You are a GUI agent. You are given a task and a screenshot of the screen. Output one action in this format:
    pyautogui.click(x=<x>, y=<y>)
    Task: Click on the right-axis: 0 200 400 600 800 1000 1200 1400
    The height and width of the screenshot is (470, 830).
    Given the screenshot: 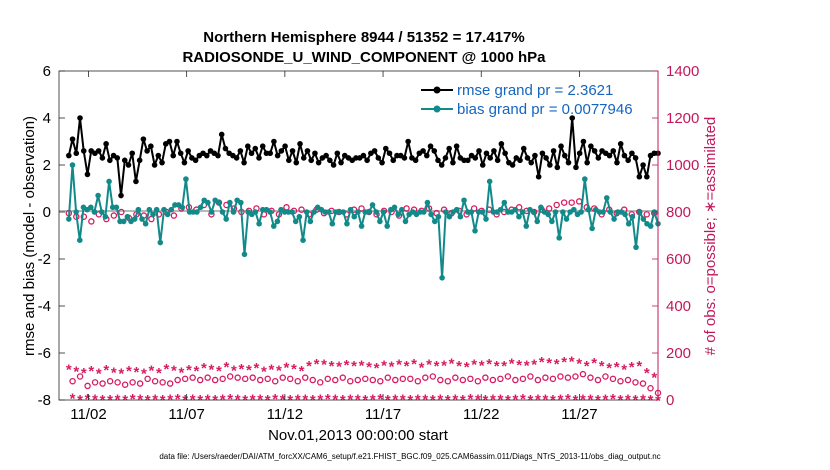 What is the action you would take?
    pyautogui.click(x=675, y=236)
    